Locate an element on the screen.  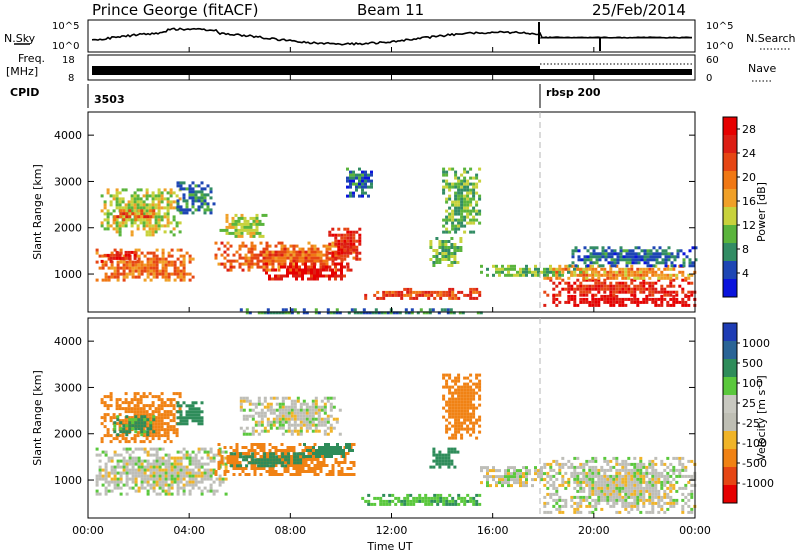
noise-left-tick-top: 10^5 is located at coordinates (65, 26).